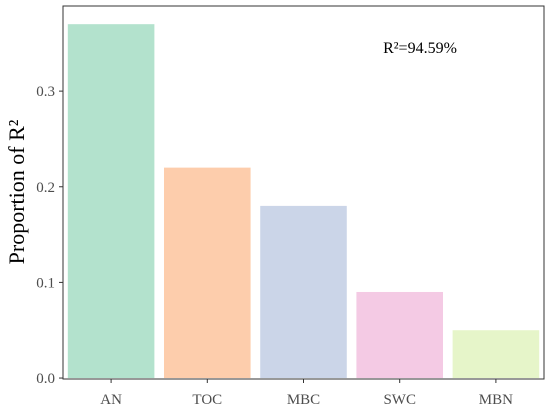 The width and height of the screenshot is (550, 418). I want to click on x-tick-label-toc: TOC, so click(207, 400).